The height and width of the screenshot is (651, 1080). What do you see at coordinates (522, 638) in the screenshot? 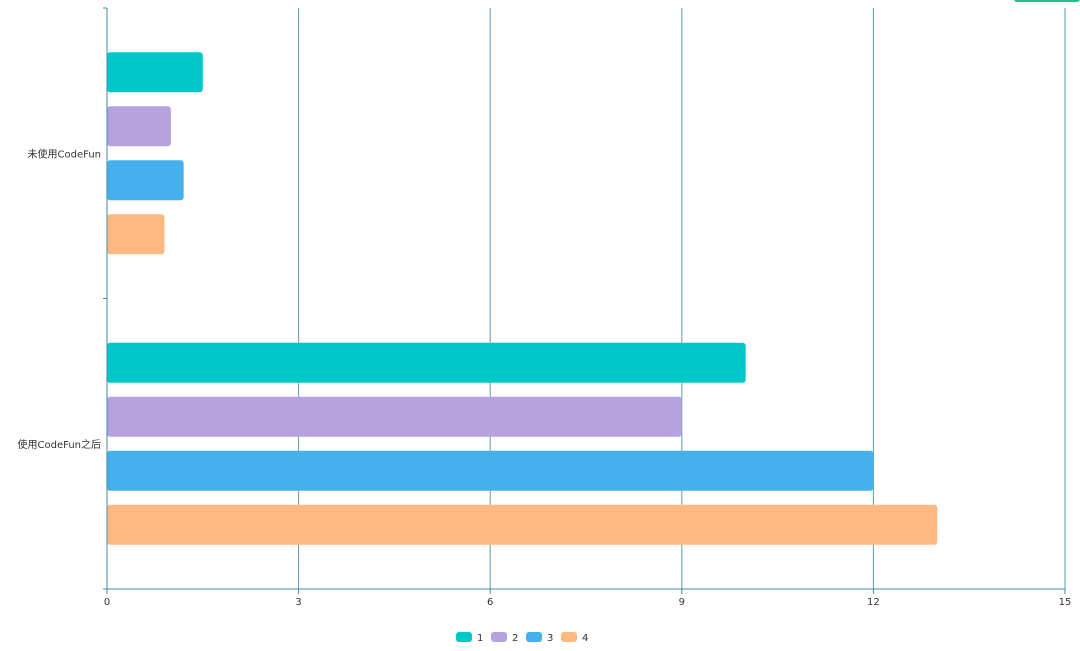
I see `legend: 1 2 3 4` at bounding box center [522, 638].